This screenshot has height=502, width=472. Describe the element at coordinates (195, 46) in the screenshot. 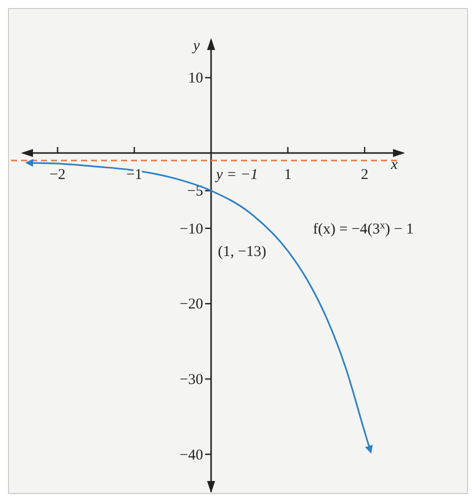

I see `y-axis-title: y` at that location.